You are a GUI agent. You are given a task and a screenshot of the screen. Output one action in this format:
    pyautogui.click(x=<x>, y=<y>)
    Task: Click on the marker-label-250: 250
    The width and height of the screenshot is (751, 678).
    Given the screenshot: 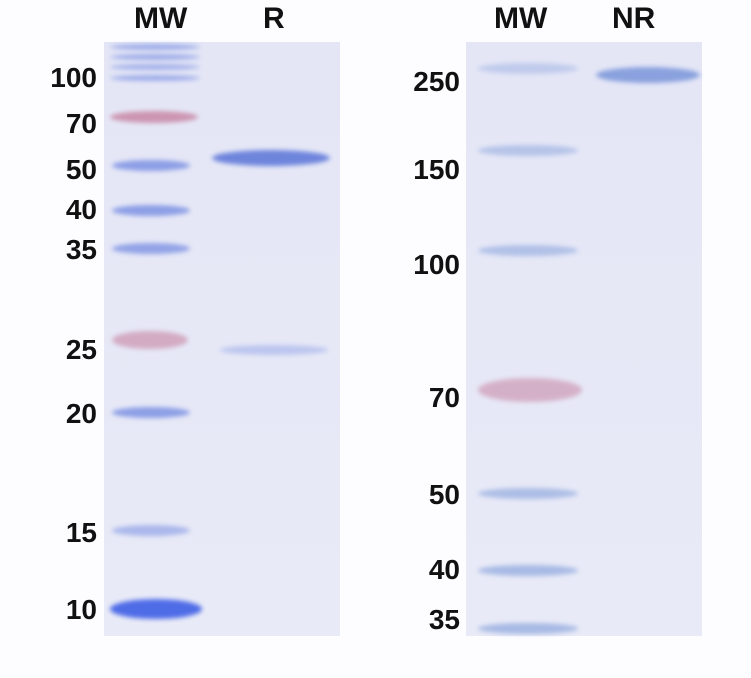 What is the action you would take?
    pyautogui.click(x=436, y=81)
    